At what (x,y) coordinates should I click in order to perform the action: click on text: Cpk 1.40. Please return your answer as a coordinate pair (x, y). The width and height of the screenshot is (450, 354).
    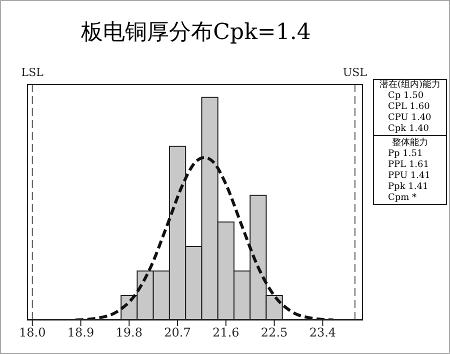
    Looking at the image, I should click on (408, 129).